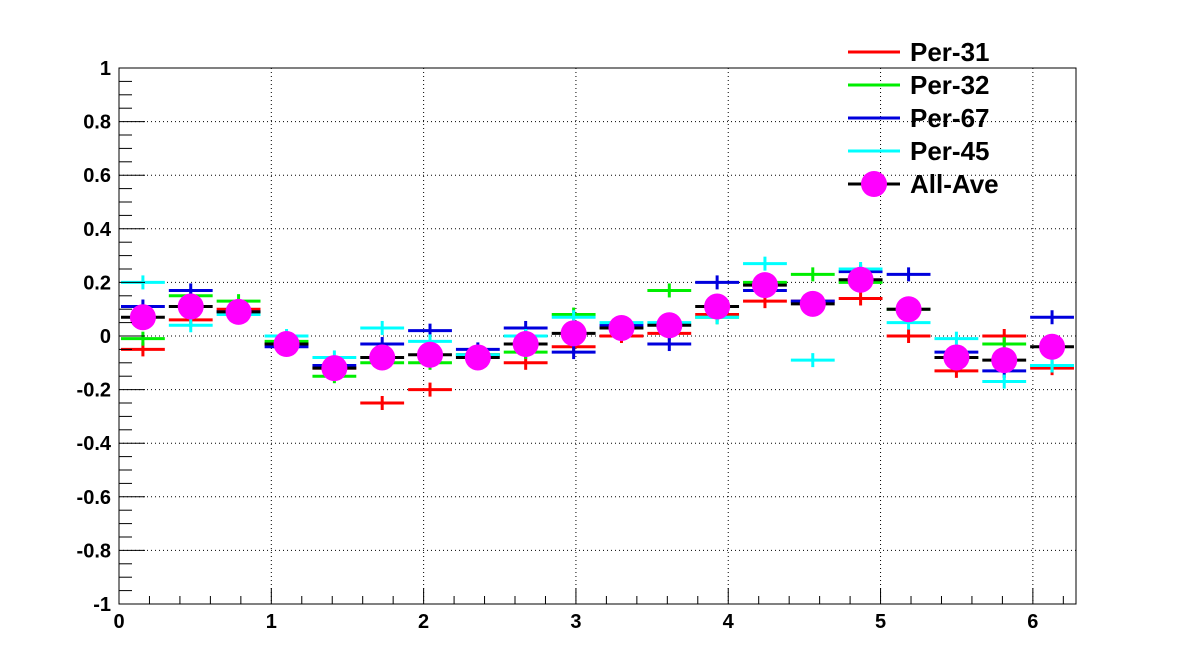 Image resolution: width=1196 pixels, height=672 pixels. What do you see at coordinates (950, 85) in the screenshot?
I see `legend-label: Per-32` at bounding box center [950, 85].